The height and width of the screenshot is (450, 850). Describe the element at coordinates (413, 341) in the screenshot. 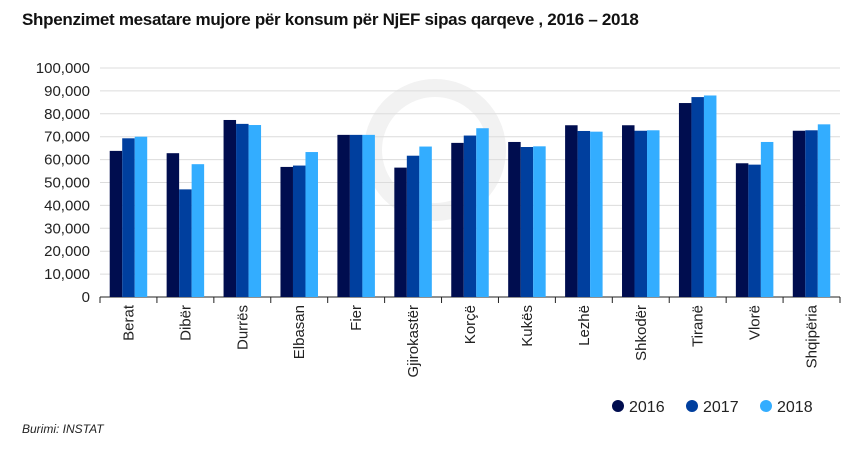

I see `x-tick-label: Gjirokastër` at that location.